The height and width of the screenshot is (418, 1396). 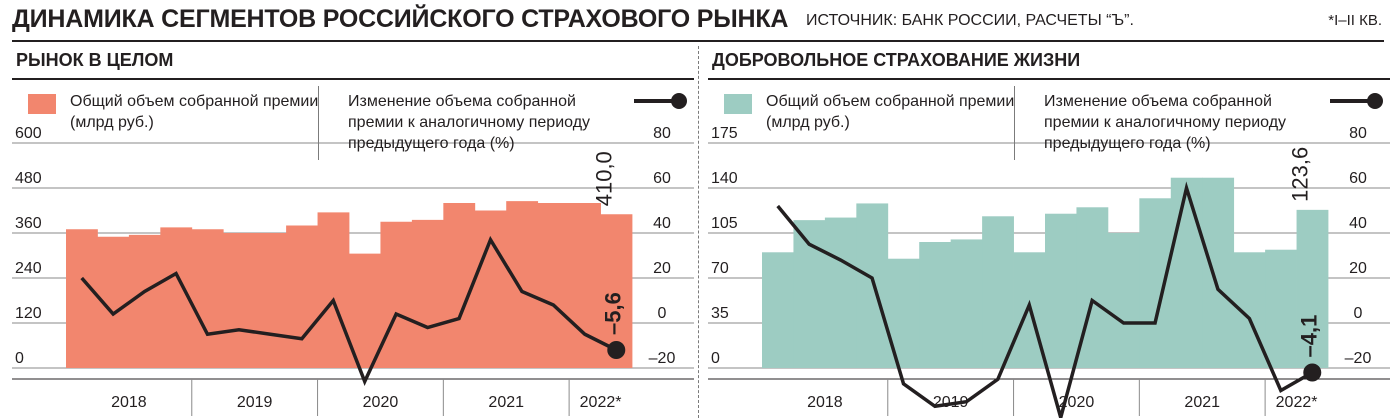 I want to click on left-tick-label: 35, so click(x=720, y=313).